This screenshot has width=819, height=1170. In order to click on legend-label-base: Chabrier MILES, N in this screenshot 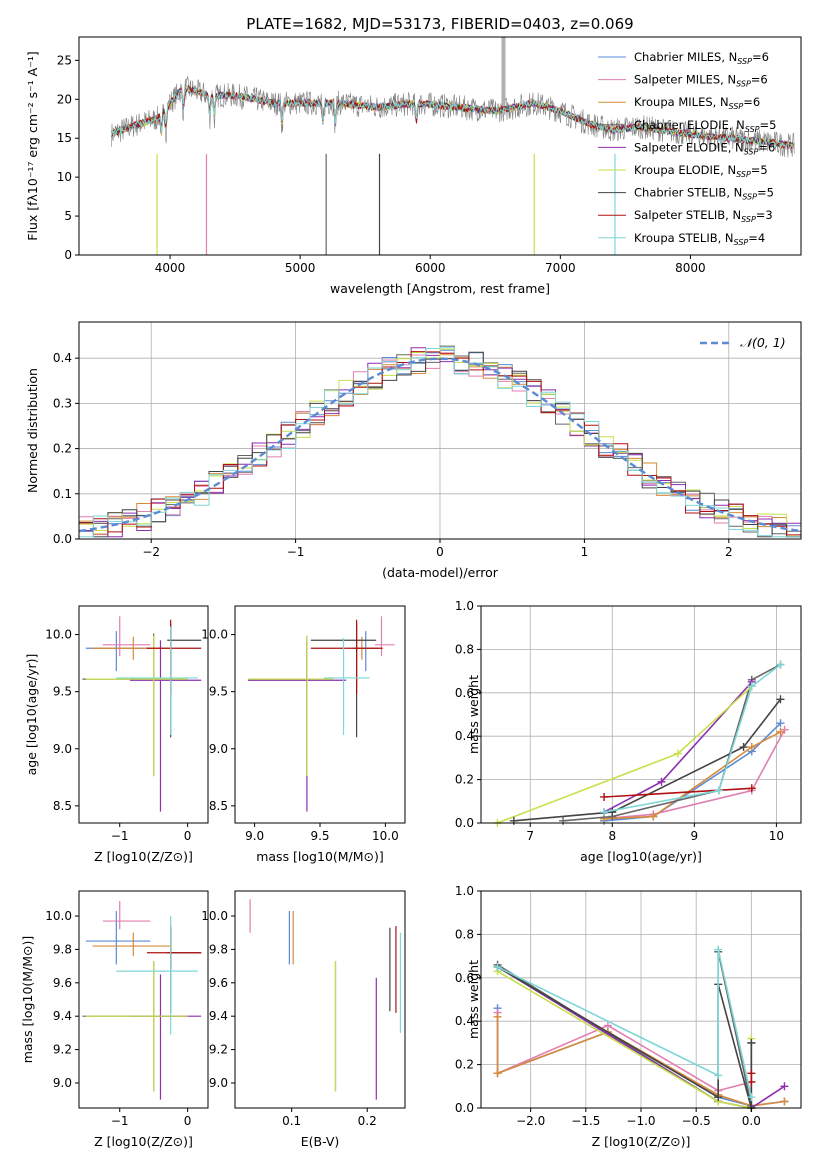, I will do `click(685, 57)`.